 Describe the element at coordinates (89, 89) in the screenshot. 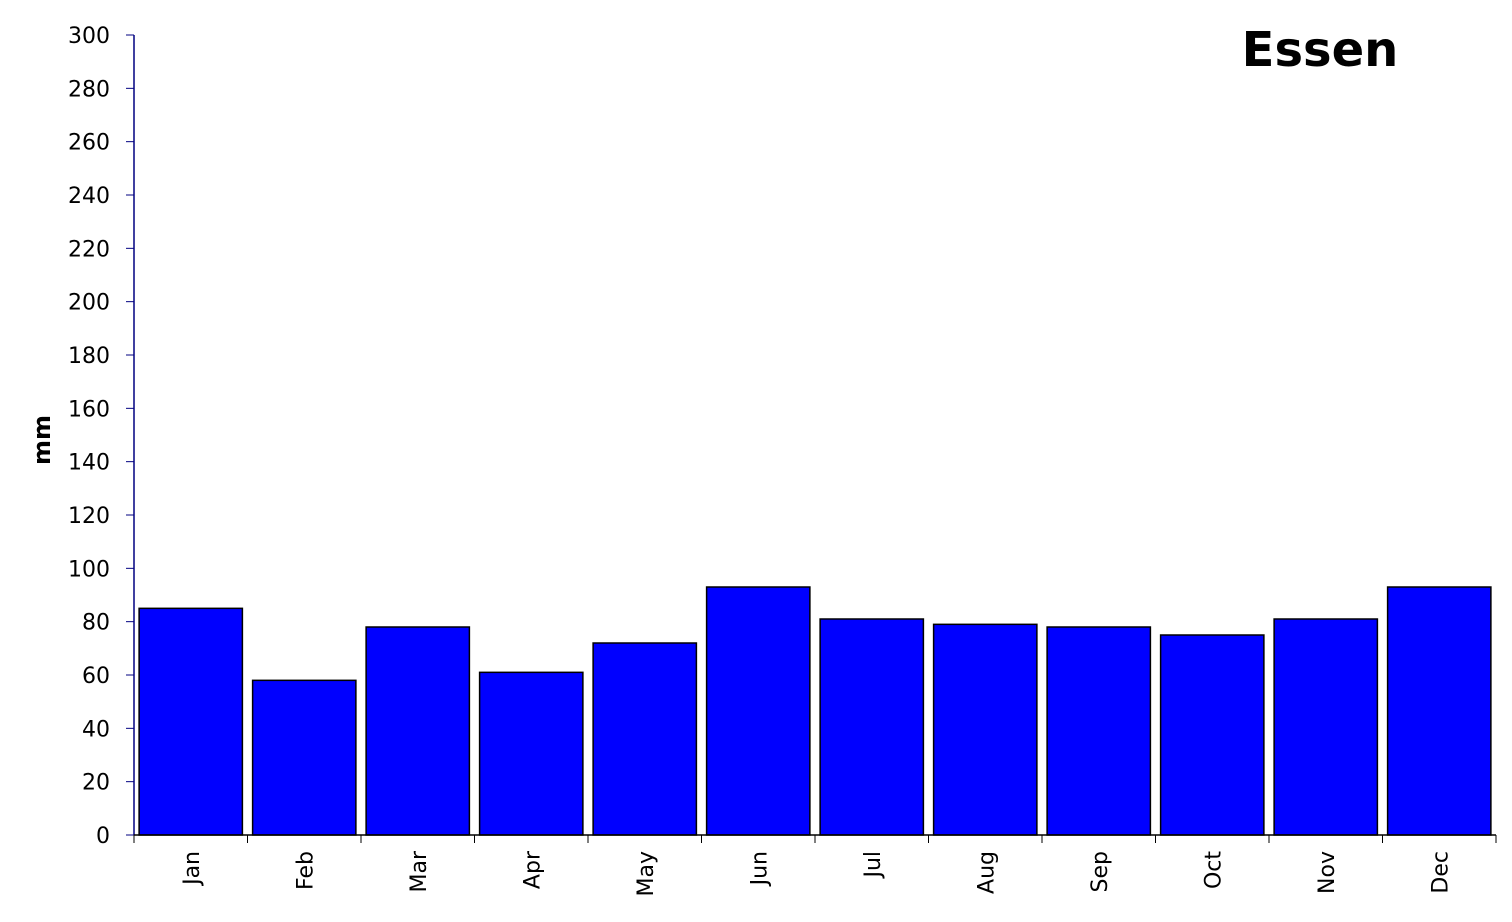

I see `y-tick-label: 280` at that location.